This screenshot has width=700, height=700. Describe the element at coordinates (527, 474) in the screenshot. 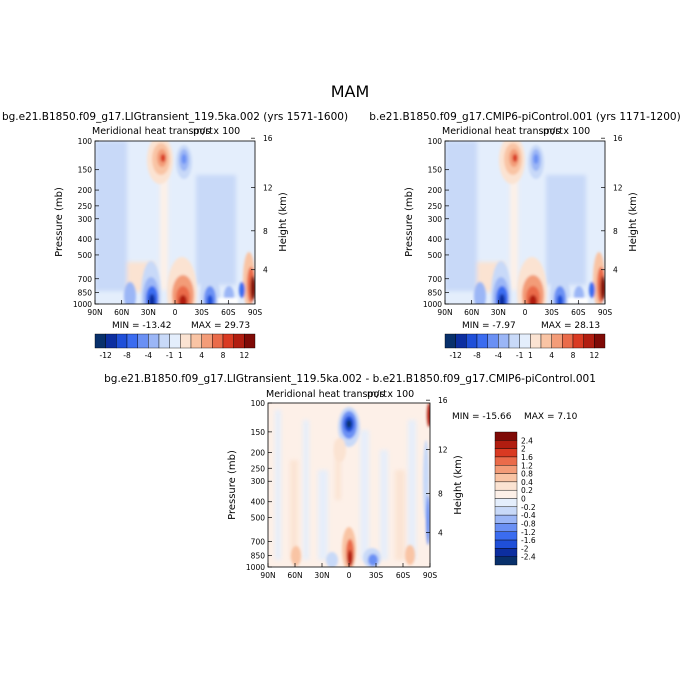

I see `colorbar-label: 0.8` at that location.